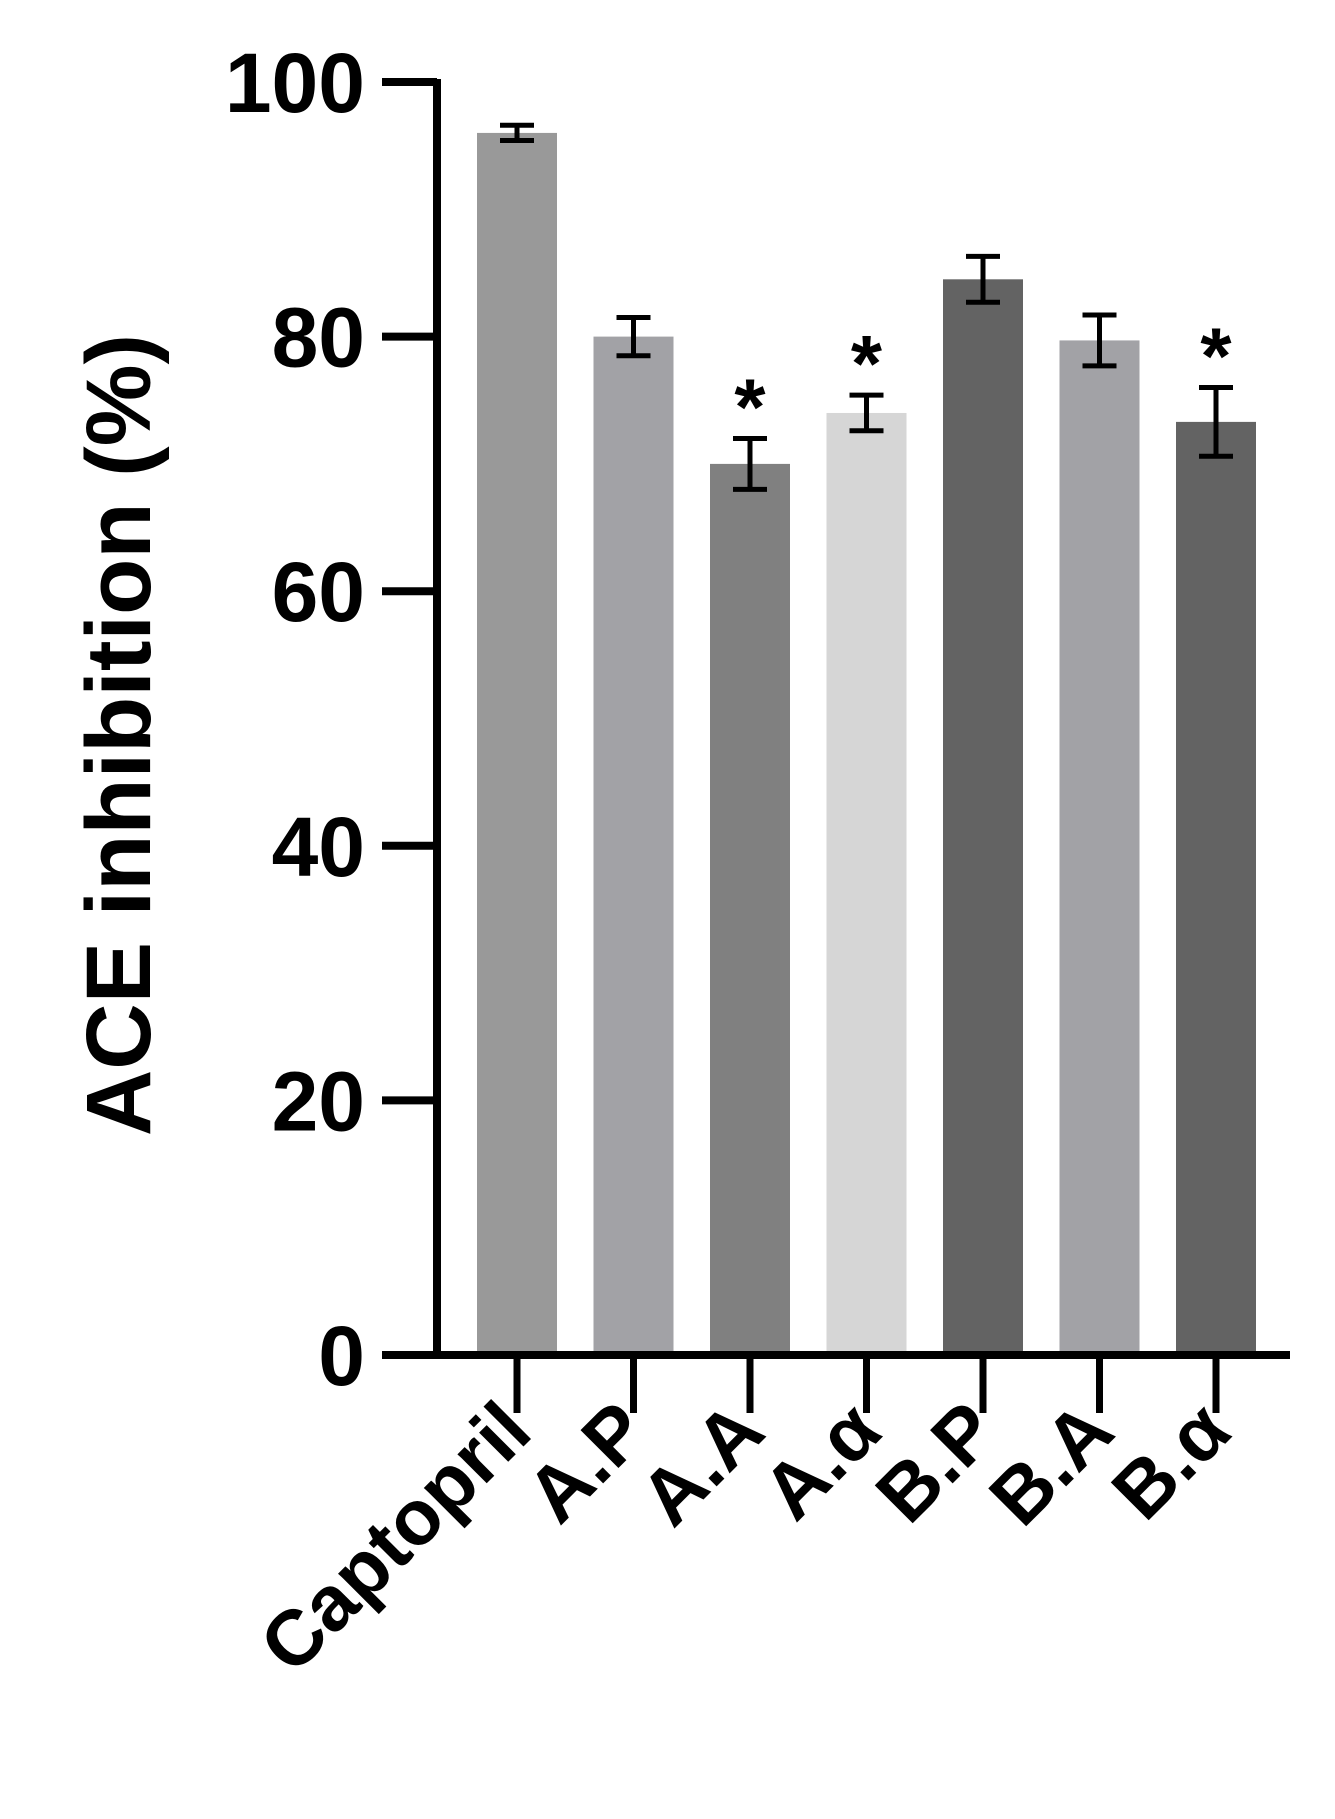  I want to click on y-tick-label: 20, so click(318, 1101).